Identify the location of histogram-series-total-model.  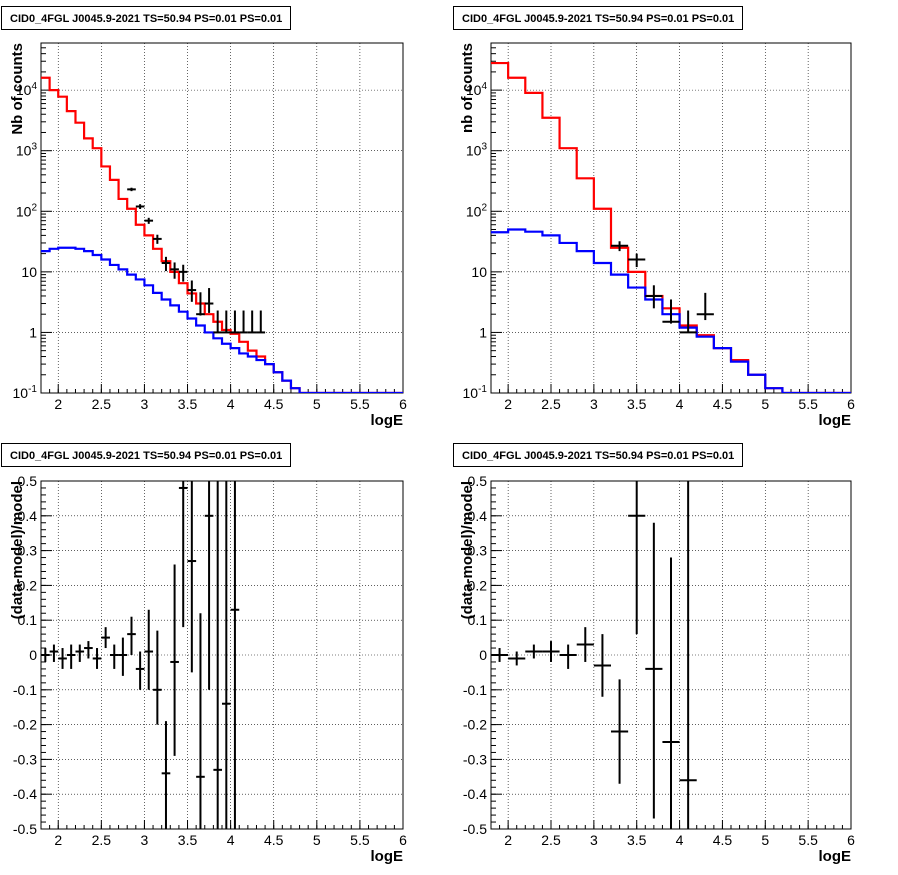
(222, 234).